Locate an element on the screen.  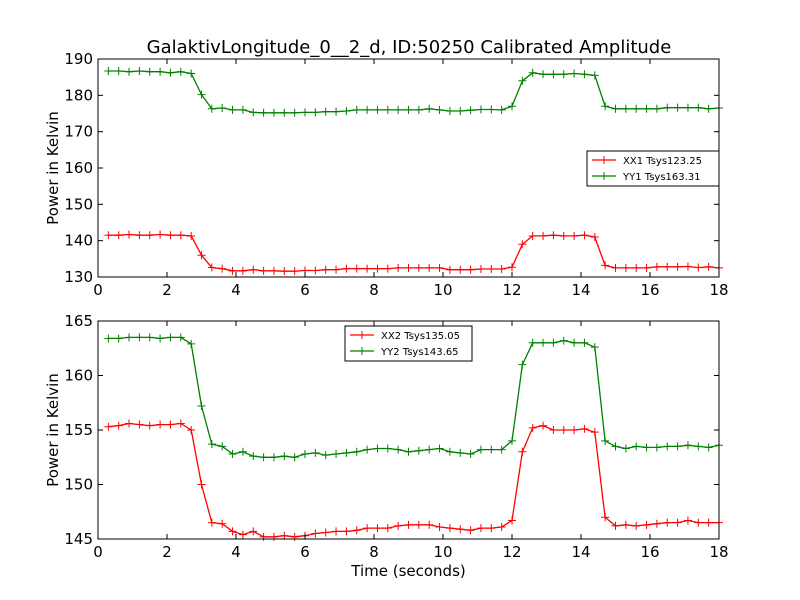
x-tick-label: 0 is located at coordinates (98, 552).